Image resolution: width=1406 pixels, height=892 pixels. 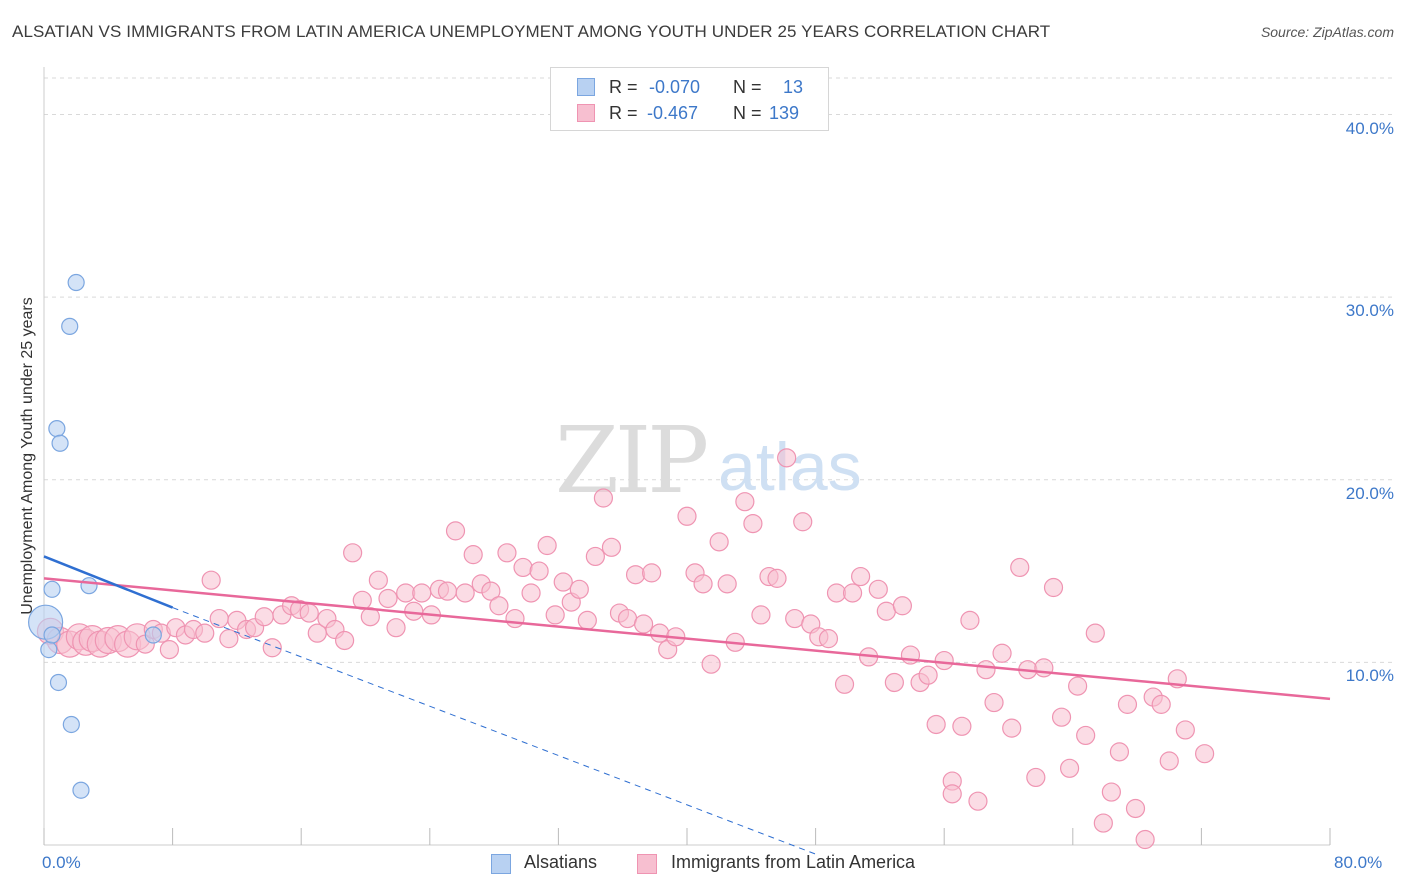 What do you see at coordinates (689, 99) in the screenshot?
I see `stats-legend: R = -0.070 N = 13 R = -0.467 N = 139` at bounding box center [689, 99].